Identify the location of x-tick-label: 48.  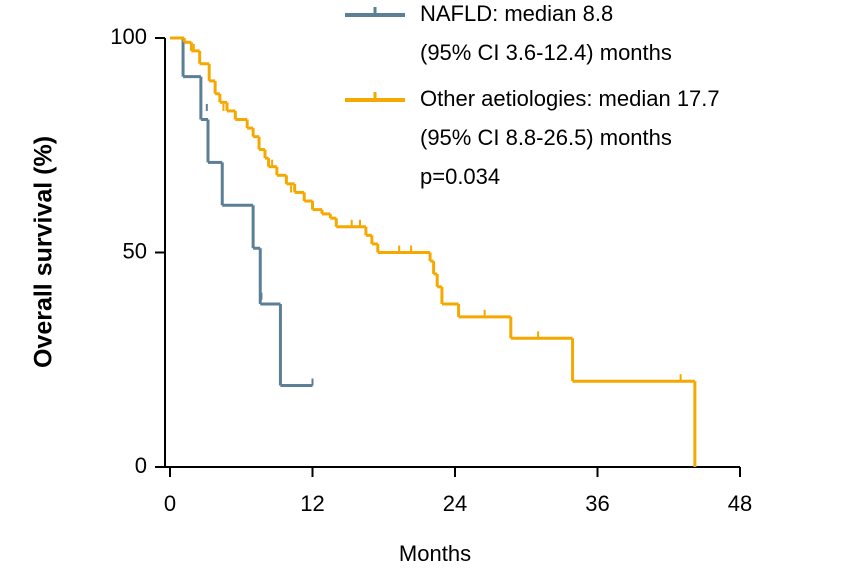
(740, 503).